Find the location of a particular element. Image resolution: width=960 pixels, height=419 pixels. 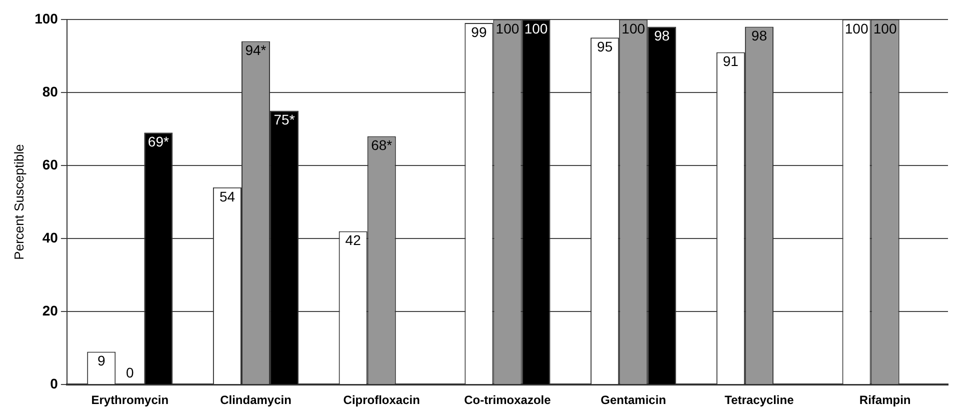

x-tick-label: Gentamicin is located at coordinates (633, 400).